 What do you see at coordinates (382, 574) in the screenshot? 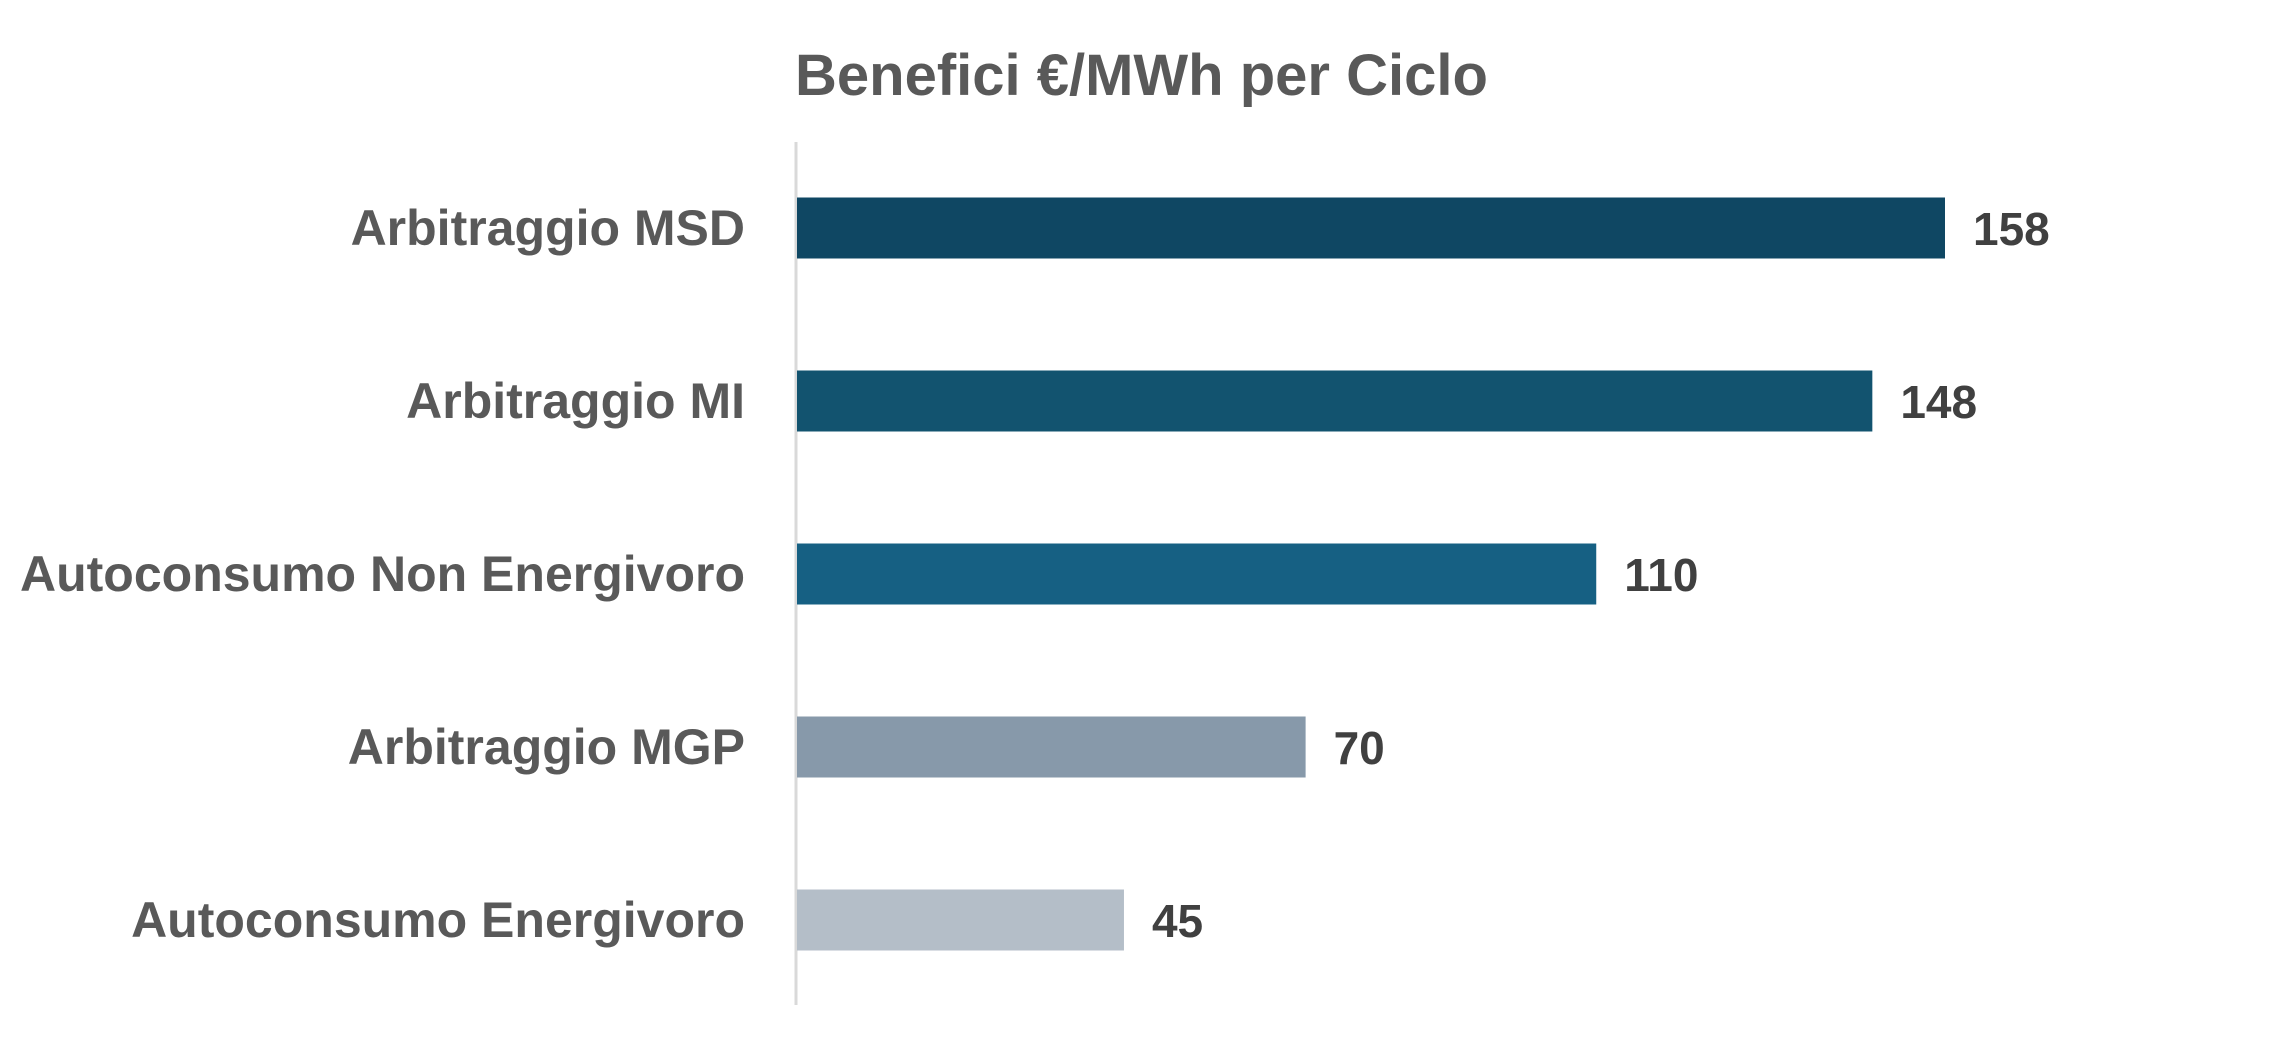
I see `category-label: Autoconsumo Non Energivoro` at bounding box center [382, 574].